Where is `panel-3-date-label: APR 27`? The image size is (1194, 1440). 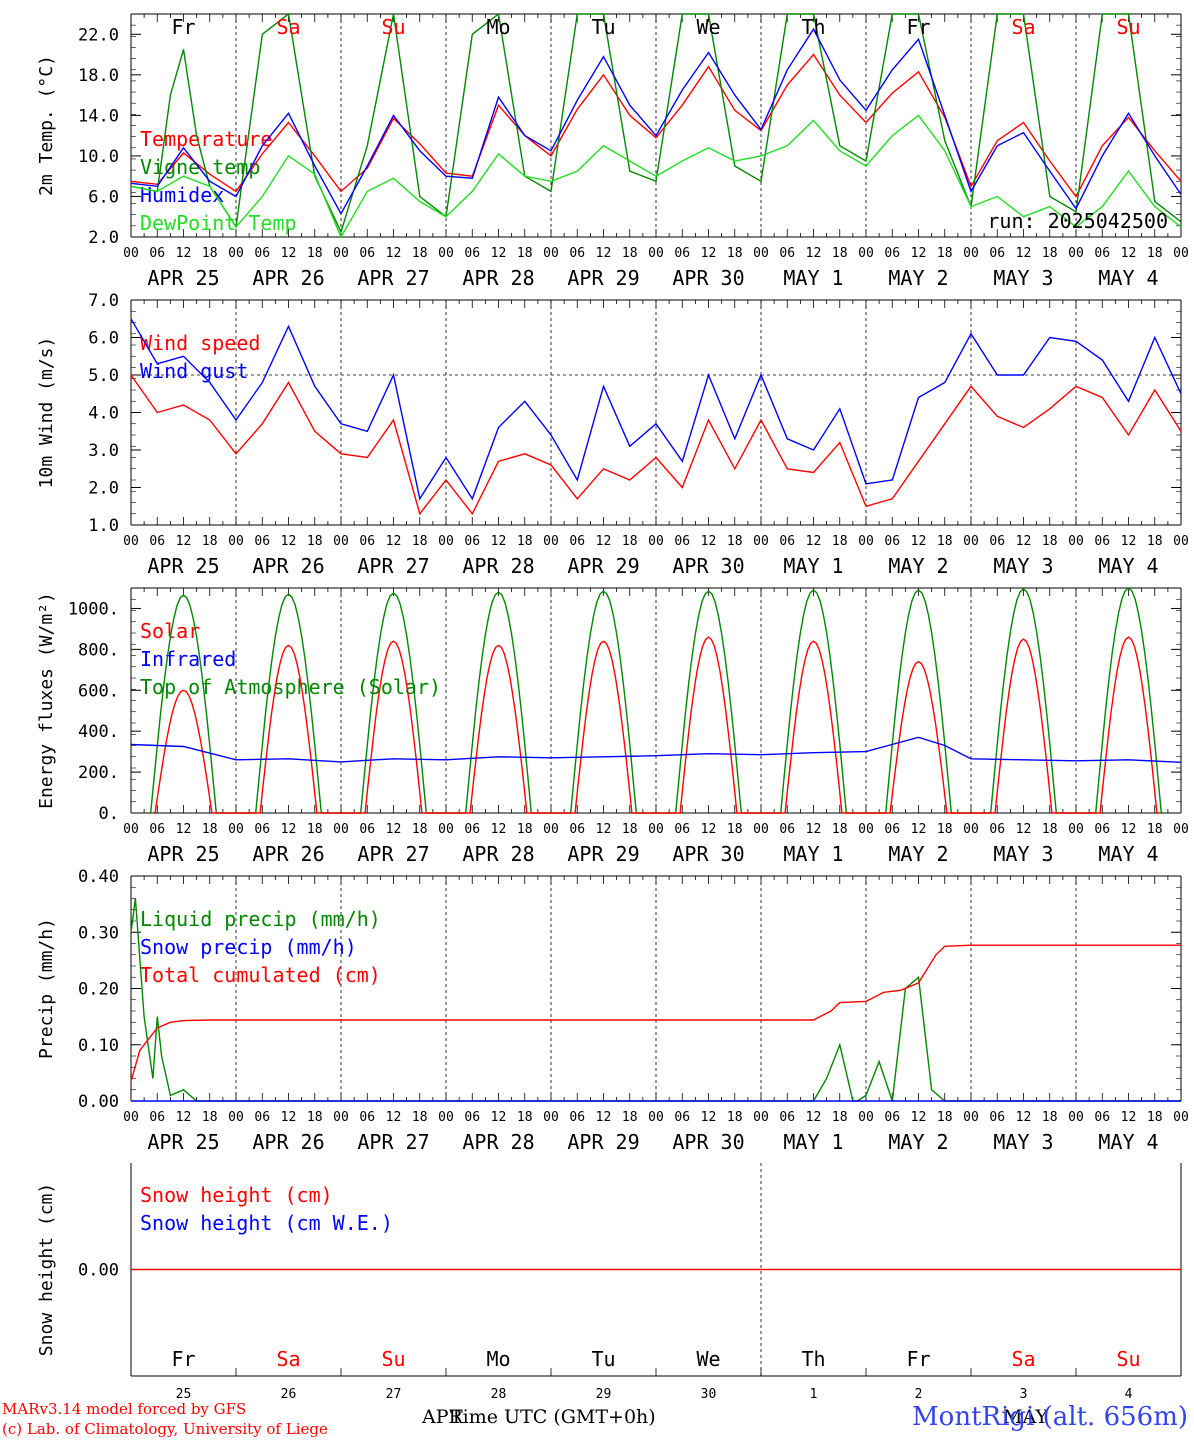 panel-3-date-label: APR 27 is located at coordinates (393, 1142).